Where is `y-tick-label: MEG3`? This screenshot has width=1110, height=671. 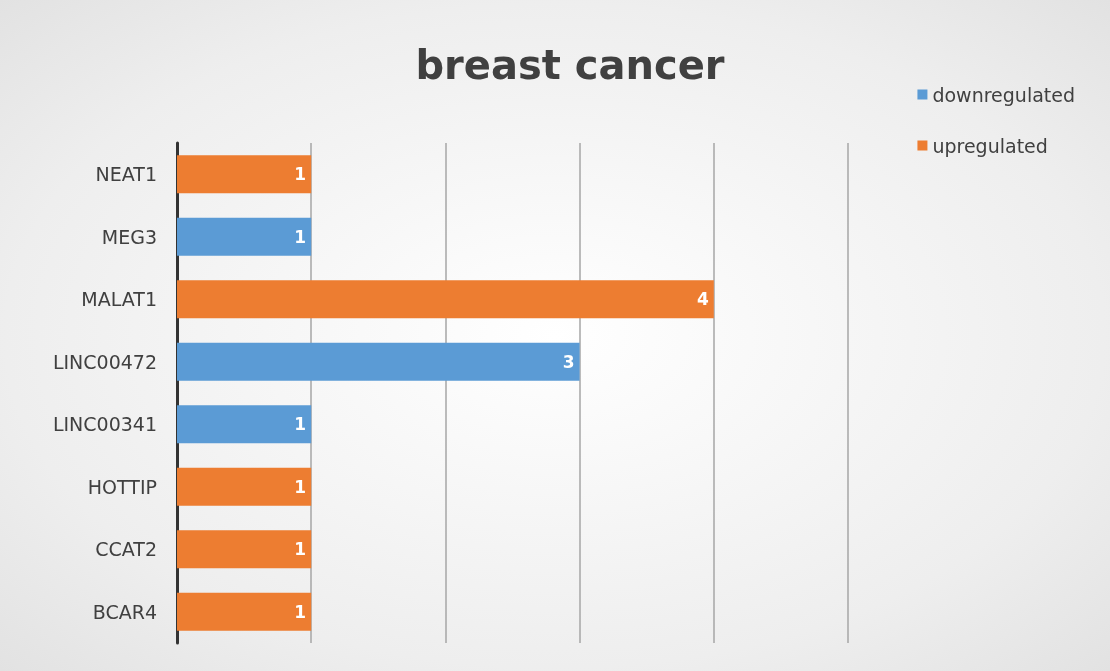 y-tick-label: MEG3 is located at coordinates (129, 236).